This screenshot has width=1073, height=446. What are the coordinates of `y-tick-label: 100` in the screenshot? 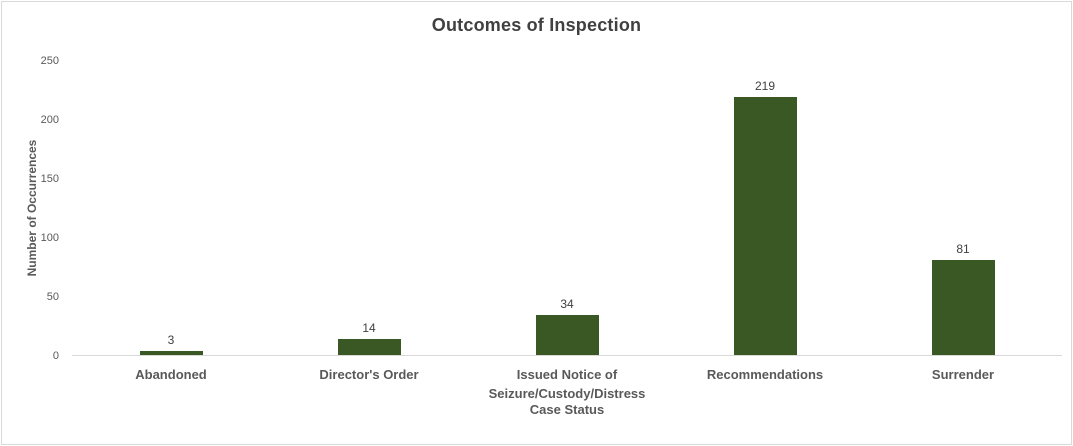 It's located at (49, 238).